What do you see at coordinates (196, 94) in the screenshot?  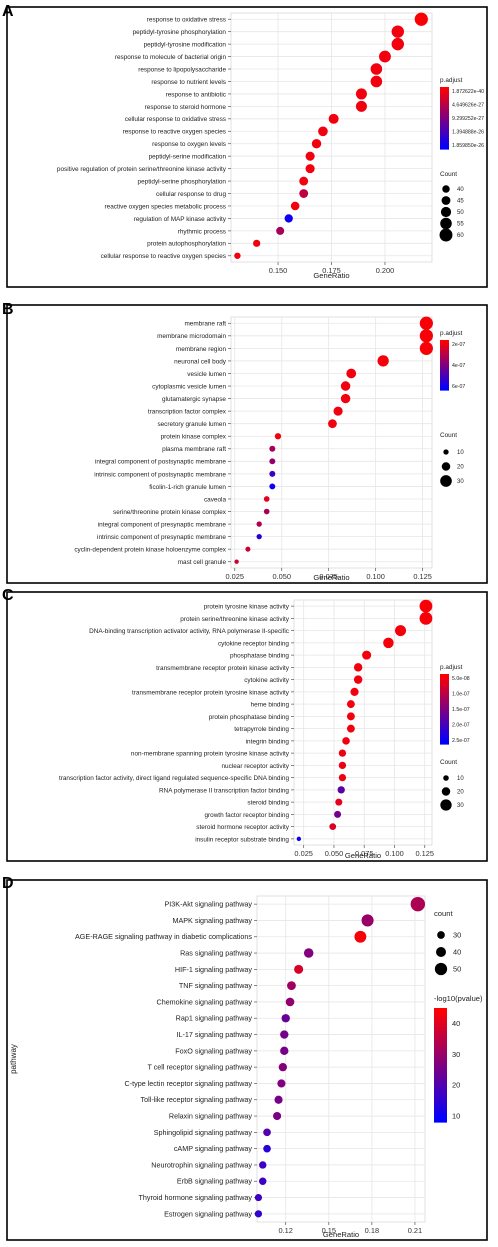 I see `category-label: response to antibiotic` at bounding box center [196, 94].